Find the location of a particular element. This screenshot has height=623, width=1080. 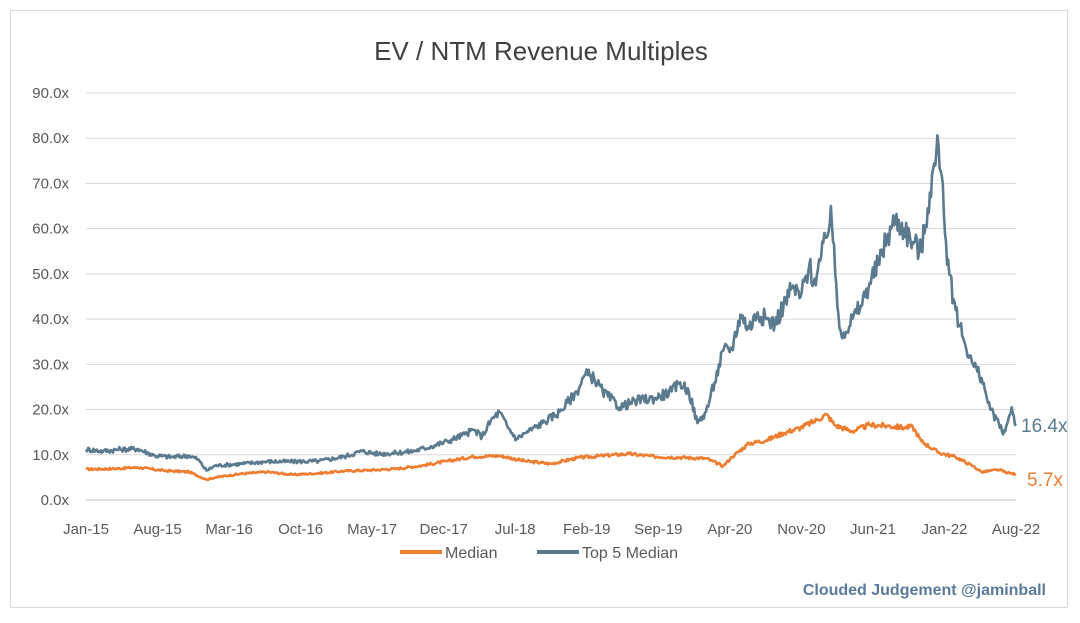

x-tick-label: Nov-20 is located at coordinates (801, 529).